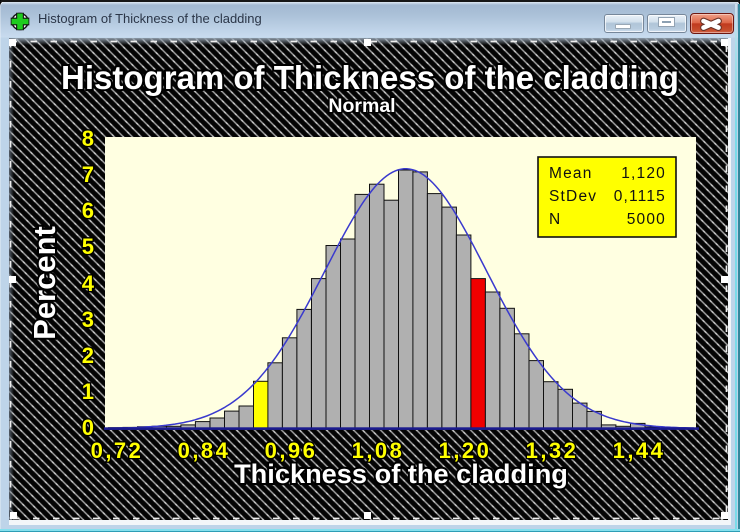  Describe the element at coordinates (88, 391) in the screenshot. I see `svg-text: 1` at that location.